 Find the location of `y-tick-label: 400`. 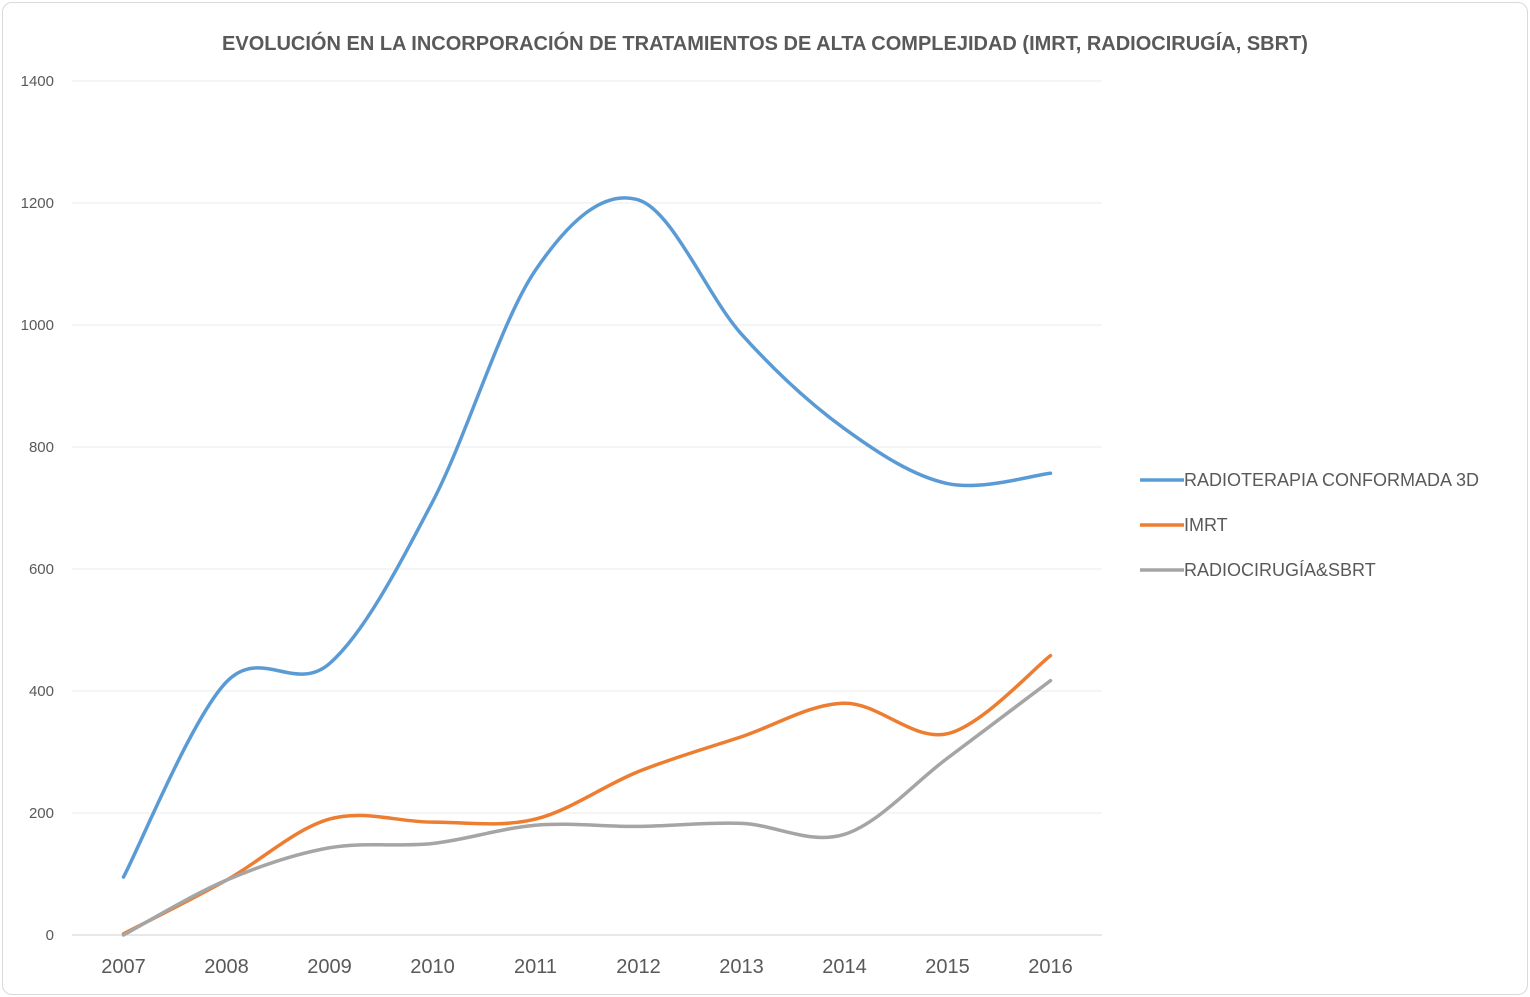

y-tick-label: 400 is located at coordinates (41, 691).